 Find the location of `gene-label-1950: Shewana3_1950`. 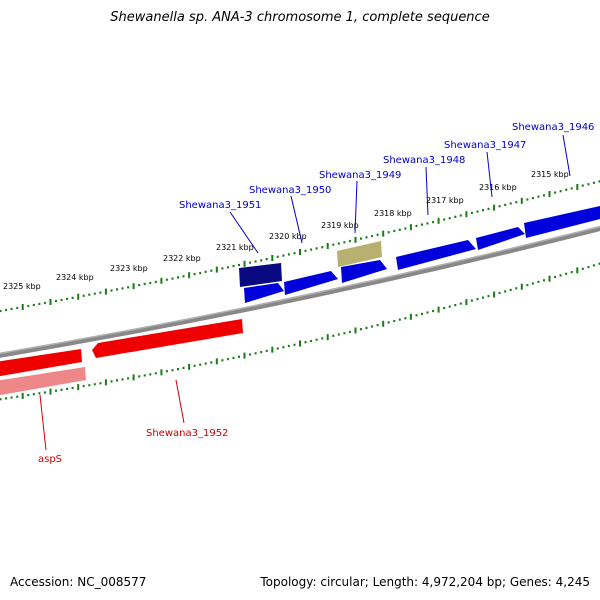

gene-label-1950: Shewana3_1950 is located at coordinates (290, 190).